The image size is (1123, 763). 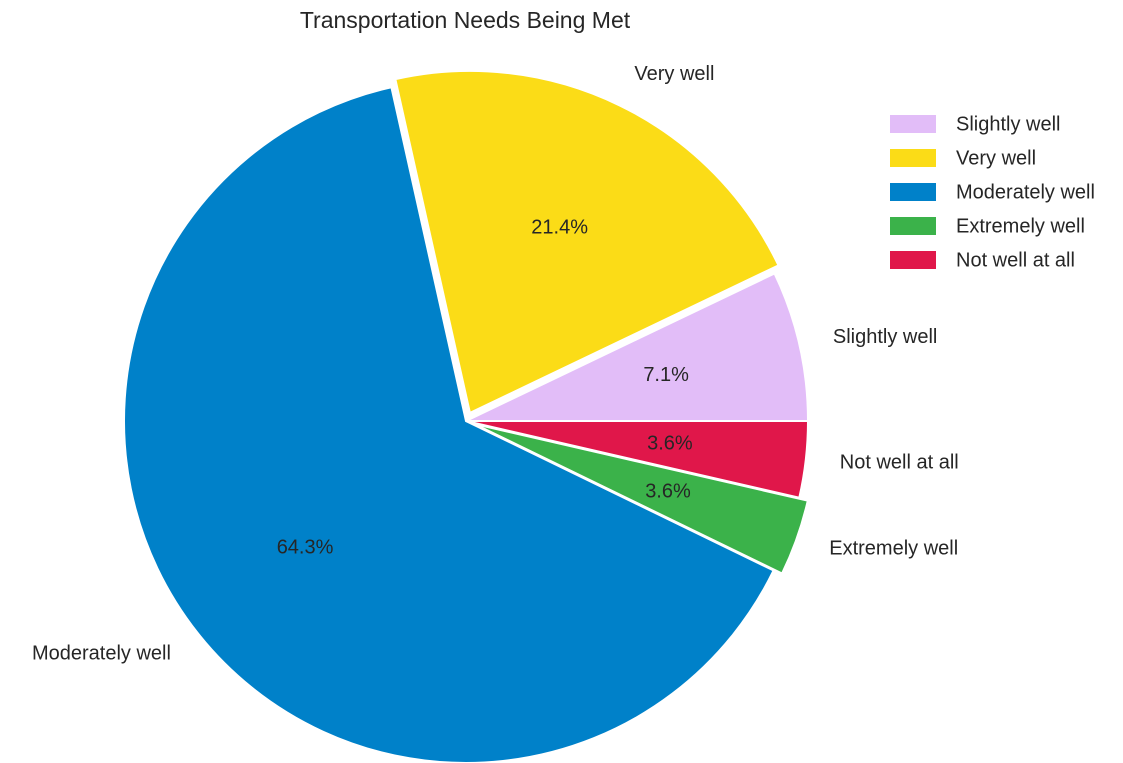 What do you see at coordinates (559, 228) in the screenshot?
I see `percent-label-very-well: 21.4%` at bounding box center [559, 228].